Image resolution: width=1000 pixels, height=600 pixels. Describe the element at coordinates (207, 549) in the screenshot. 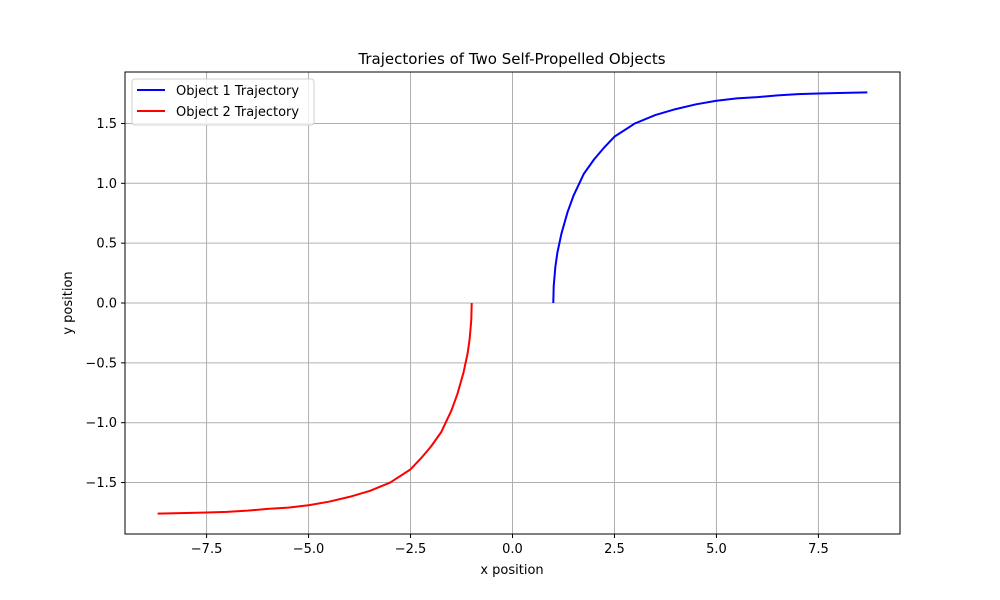

I see `x-tick-label: −7.5` at that location.